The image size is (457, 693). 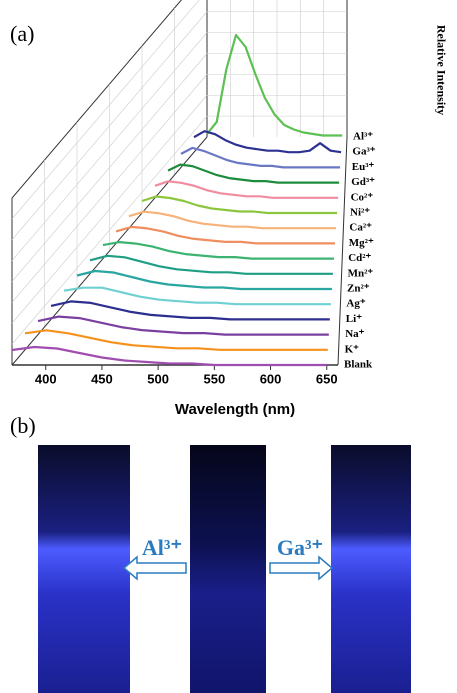 I want to click on x-tick-label: 500, so click(x=158, y=378).